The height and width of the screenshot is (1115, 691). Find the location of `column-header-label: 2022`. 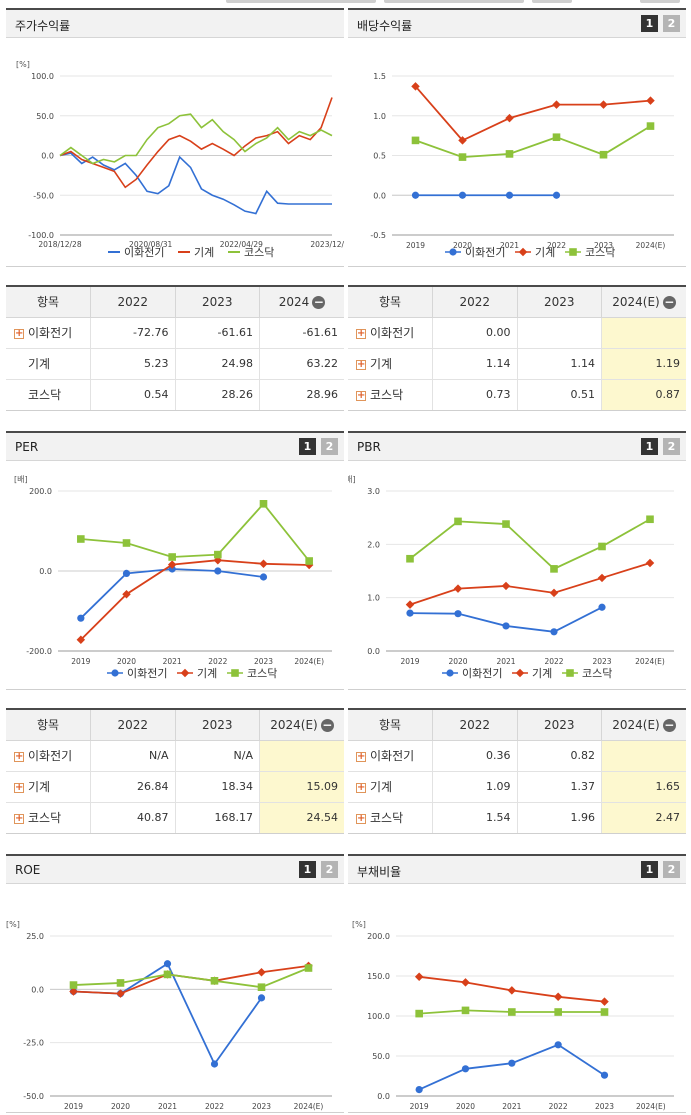

column-header-label: 2022 is located at coordinates (133, 301).